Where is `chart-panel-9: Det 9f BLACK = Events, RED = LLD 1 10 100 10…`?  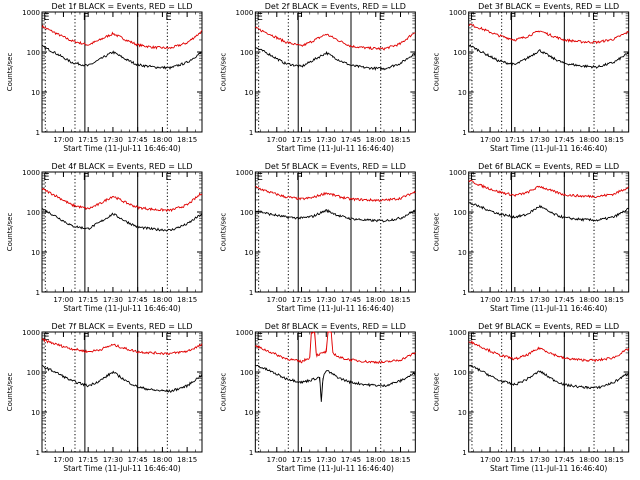
chart-panel-9: Det 9f BLACK = Events, RED = LLD 1 10 100 10… is located at coordinates (531, 397).